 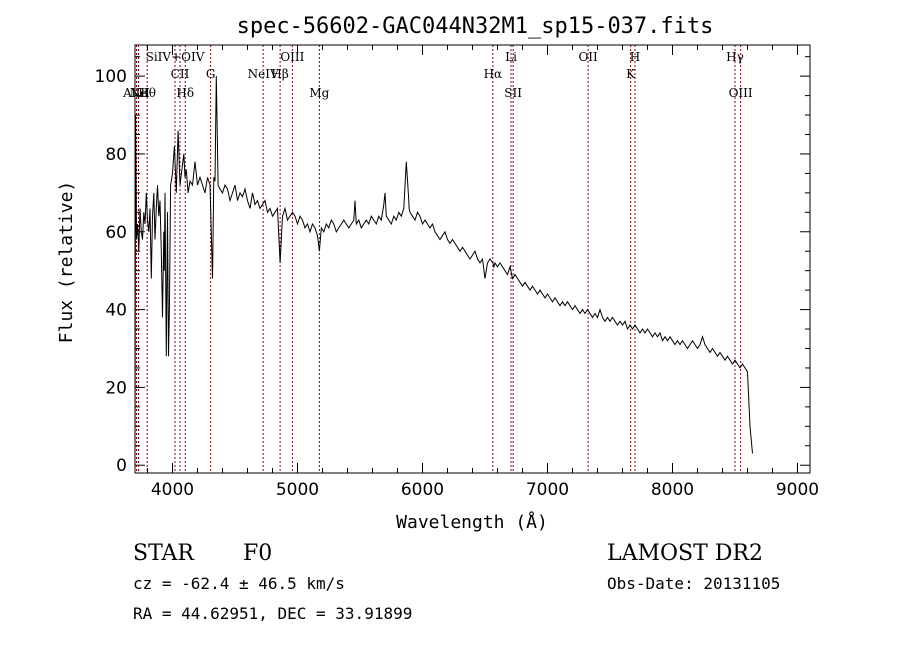 I want to click on spectral-line-label: G, so click(x=211, y=74).